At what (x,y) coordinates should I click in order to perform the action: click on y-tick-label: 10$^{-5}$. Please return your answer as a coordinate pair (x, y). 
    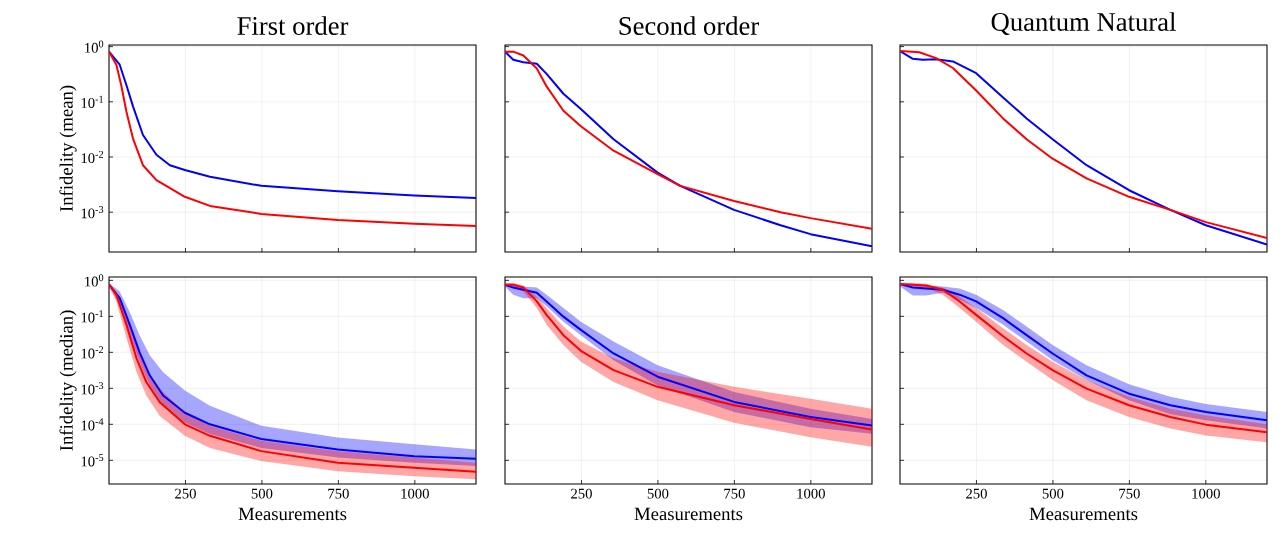
    Looking at the image, I should click on (92, 460).